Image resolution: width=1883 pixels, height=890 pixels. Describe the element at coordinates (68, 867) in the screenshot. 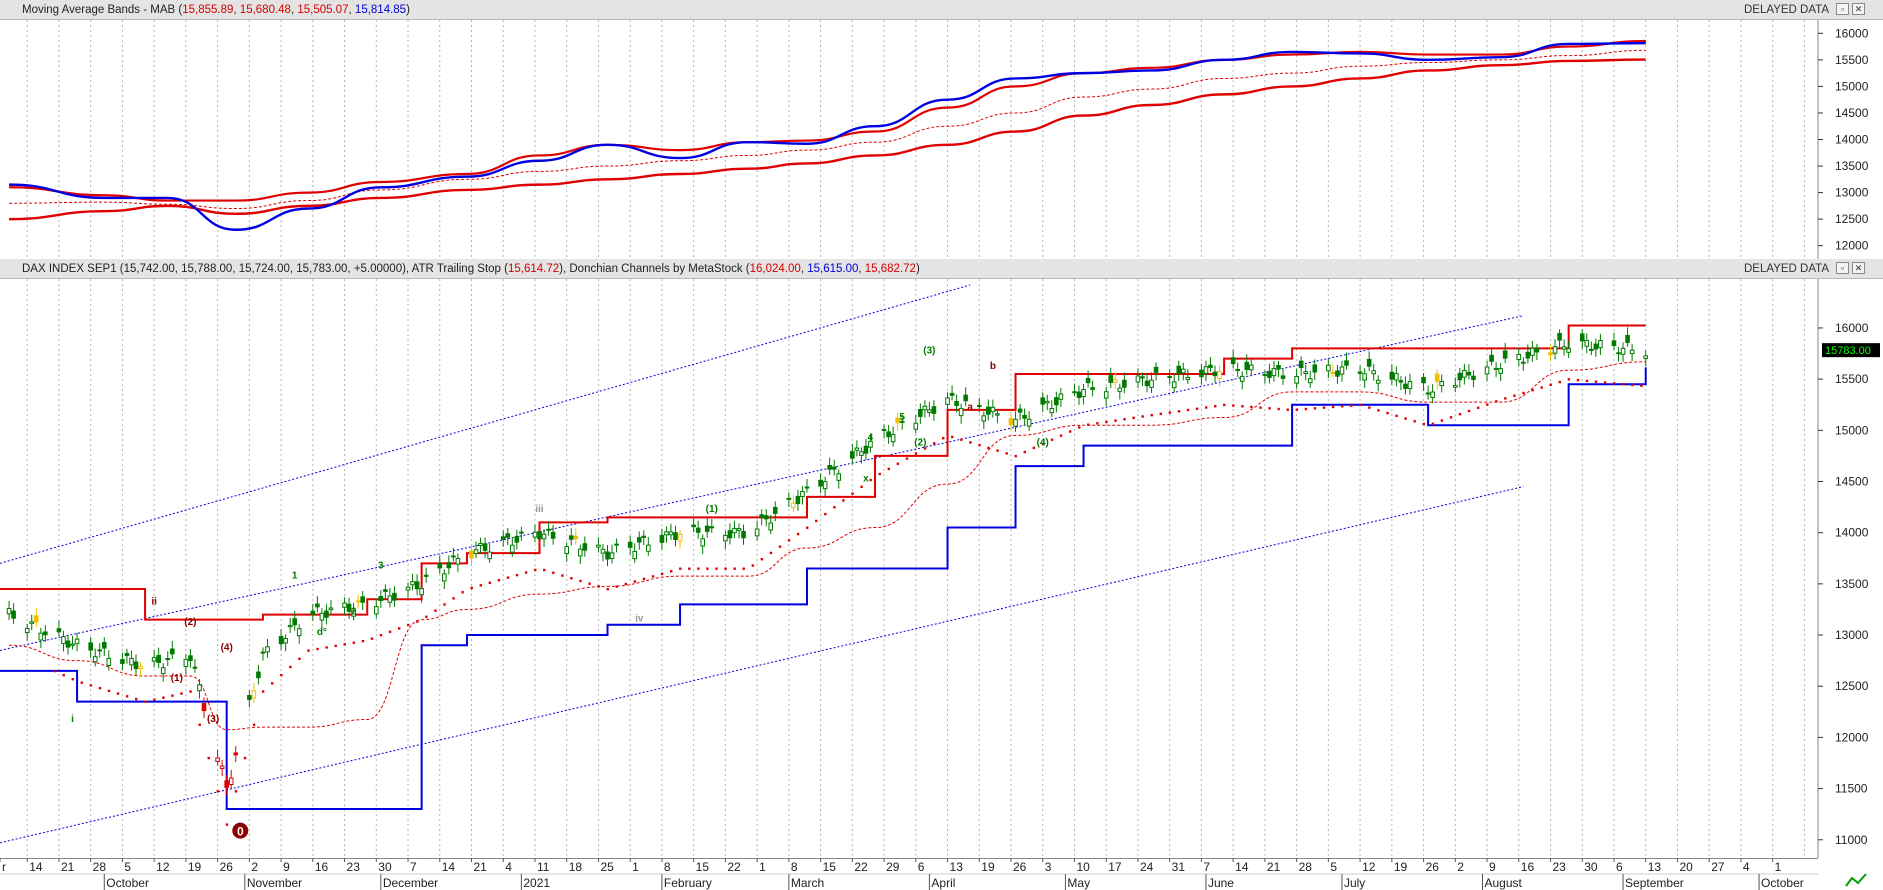

I see `date-tick-label: 21` at that location.